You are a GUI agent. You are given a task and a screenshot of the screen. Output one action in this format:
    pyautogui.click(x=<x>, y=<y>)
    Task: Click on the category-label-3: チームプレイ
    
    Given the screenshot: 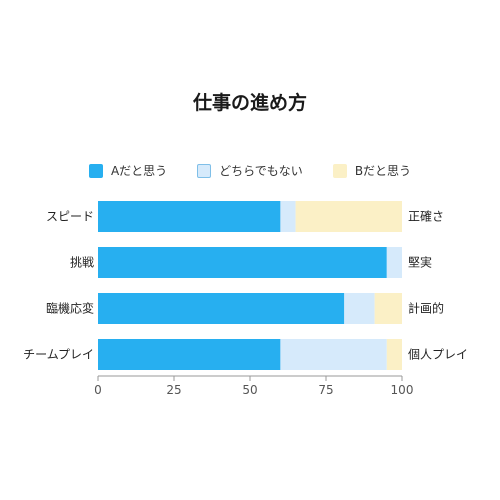 What is the action you would take?
    pyautogui.click(x=58, y=355)
    